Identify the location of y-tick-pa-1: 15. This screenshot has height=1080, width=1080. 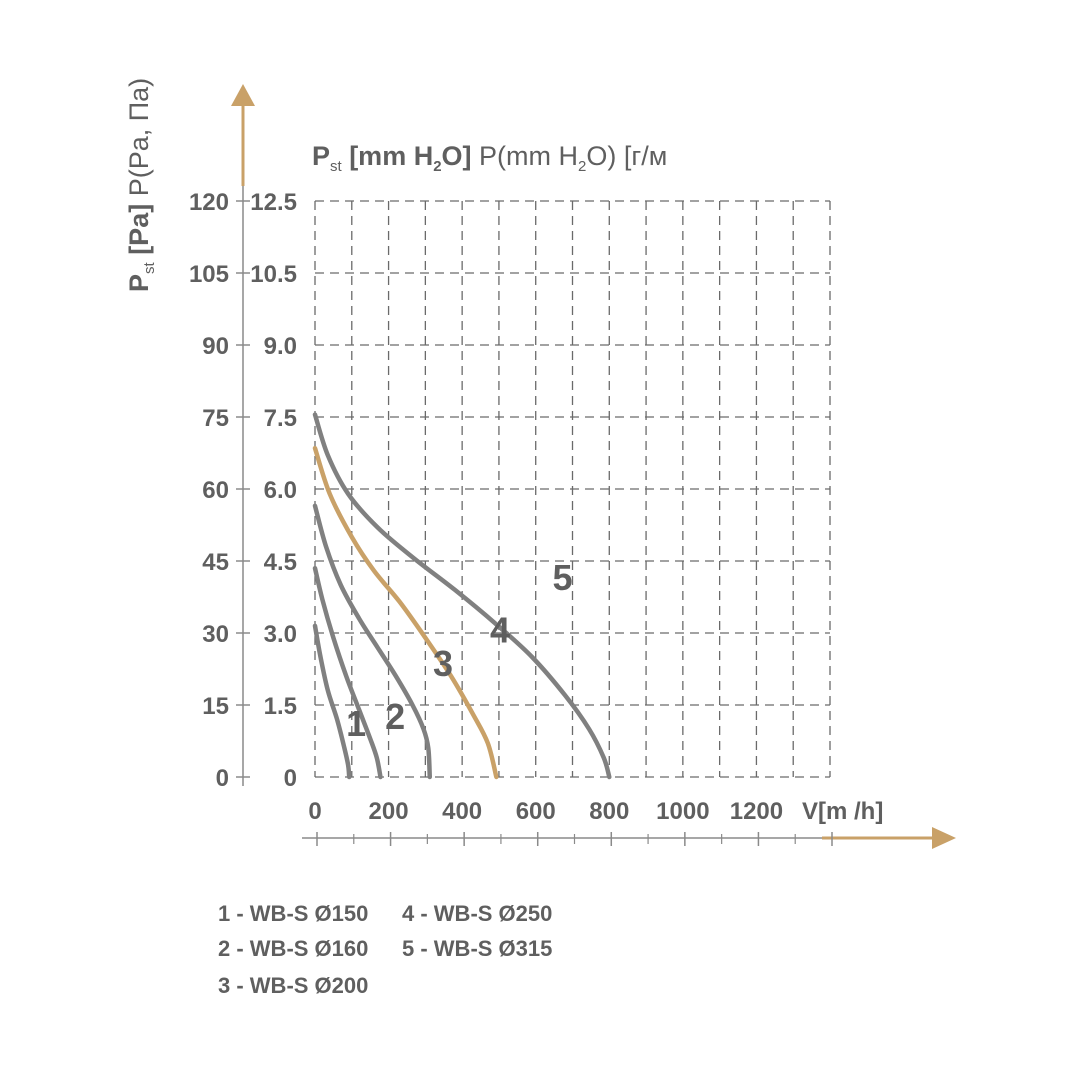
(215, 706).